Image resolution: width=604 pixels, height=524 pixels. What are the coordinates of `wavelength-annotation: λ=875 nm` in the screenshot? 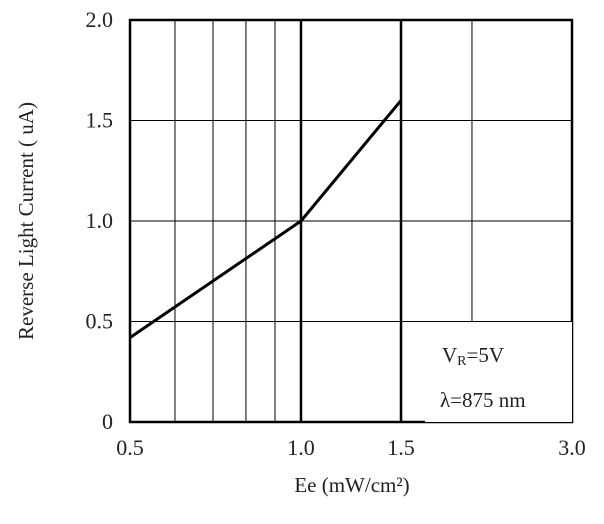 It's located at (483, 400).